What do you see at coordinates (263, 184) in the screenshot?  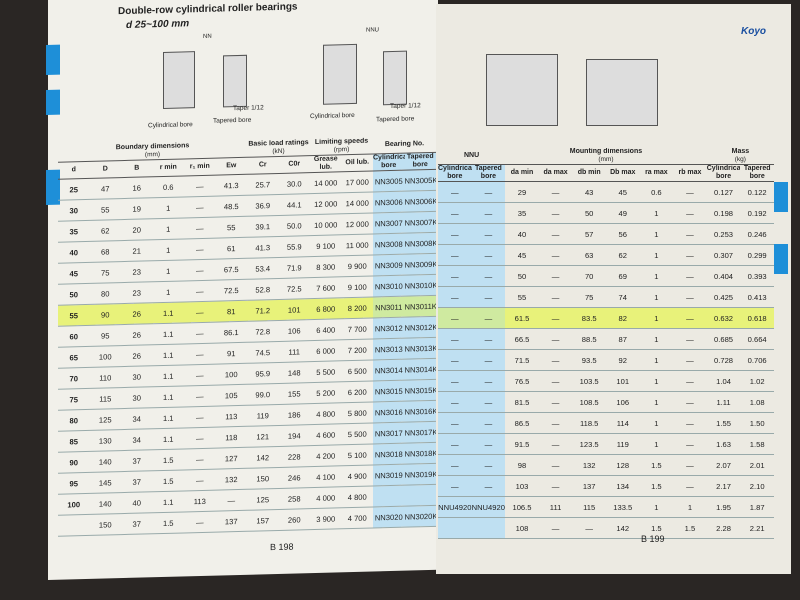 I see `table-cell: 25.7` at bounding box center [263, 184].